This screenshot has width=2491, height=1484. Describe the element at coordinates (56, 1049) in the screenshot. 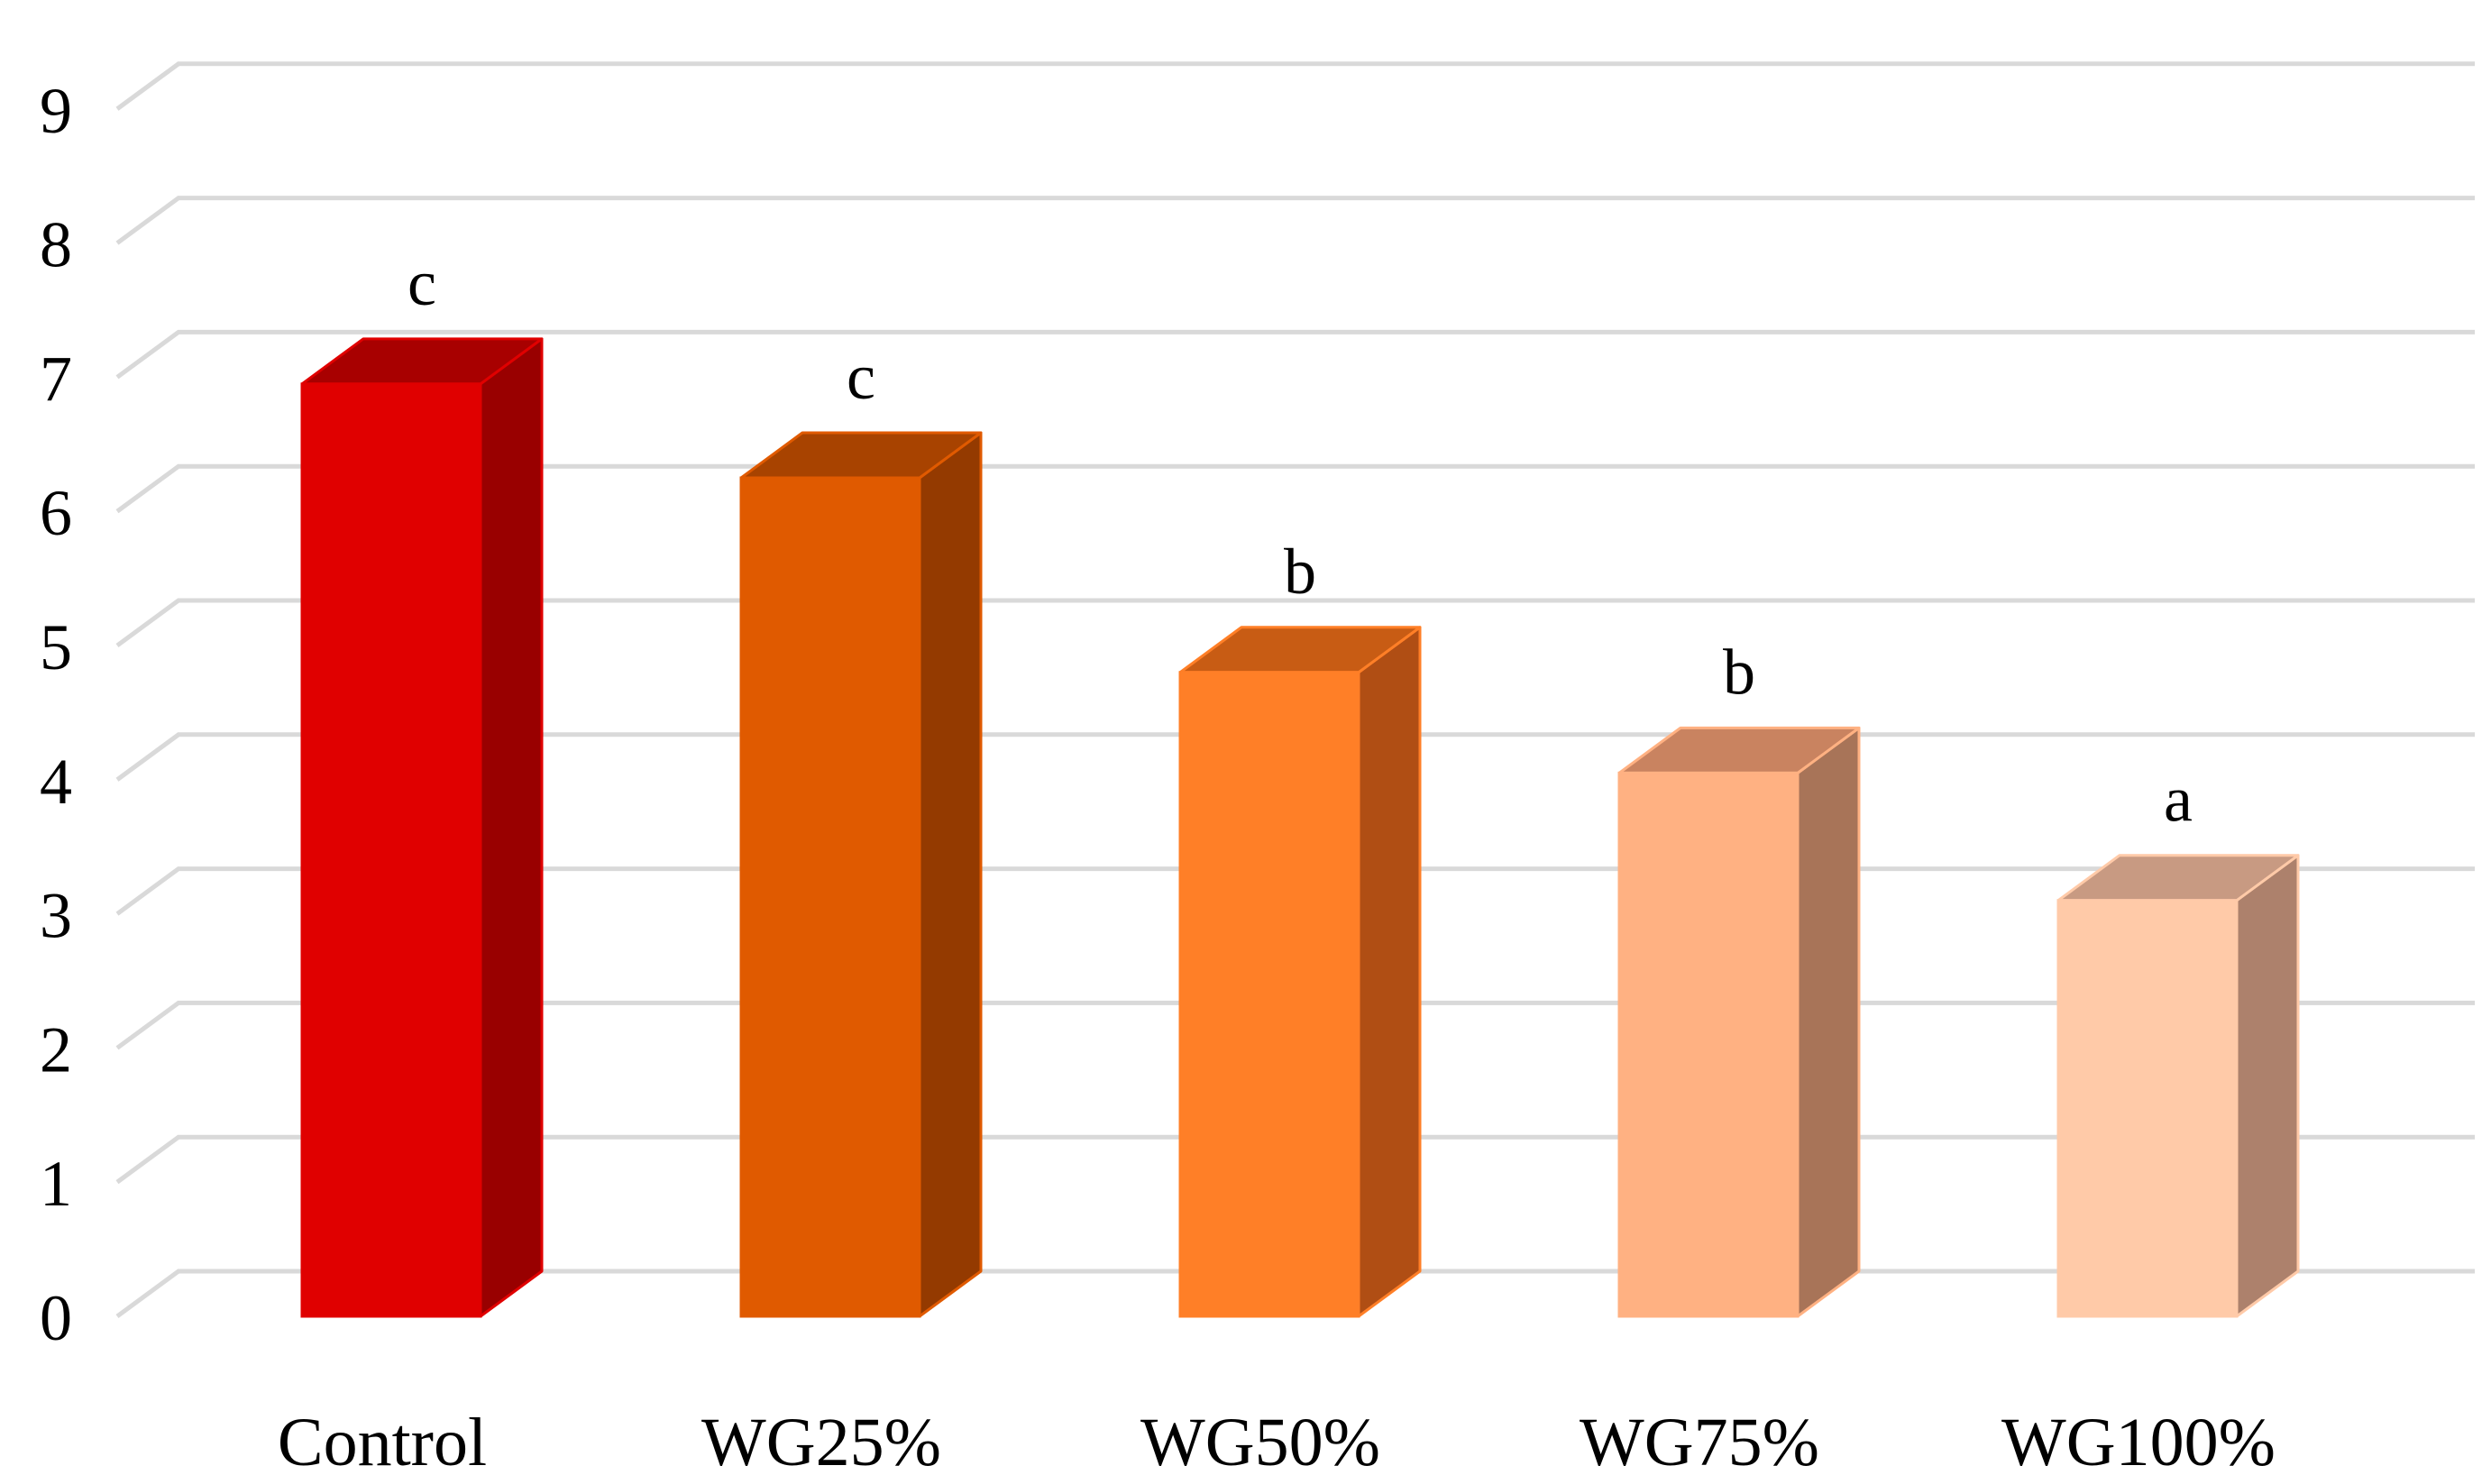

I see `y-tick-label: 2` at that location.